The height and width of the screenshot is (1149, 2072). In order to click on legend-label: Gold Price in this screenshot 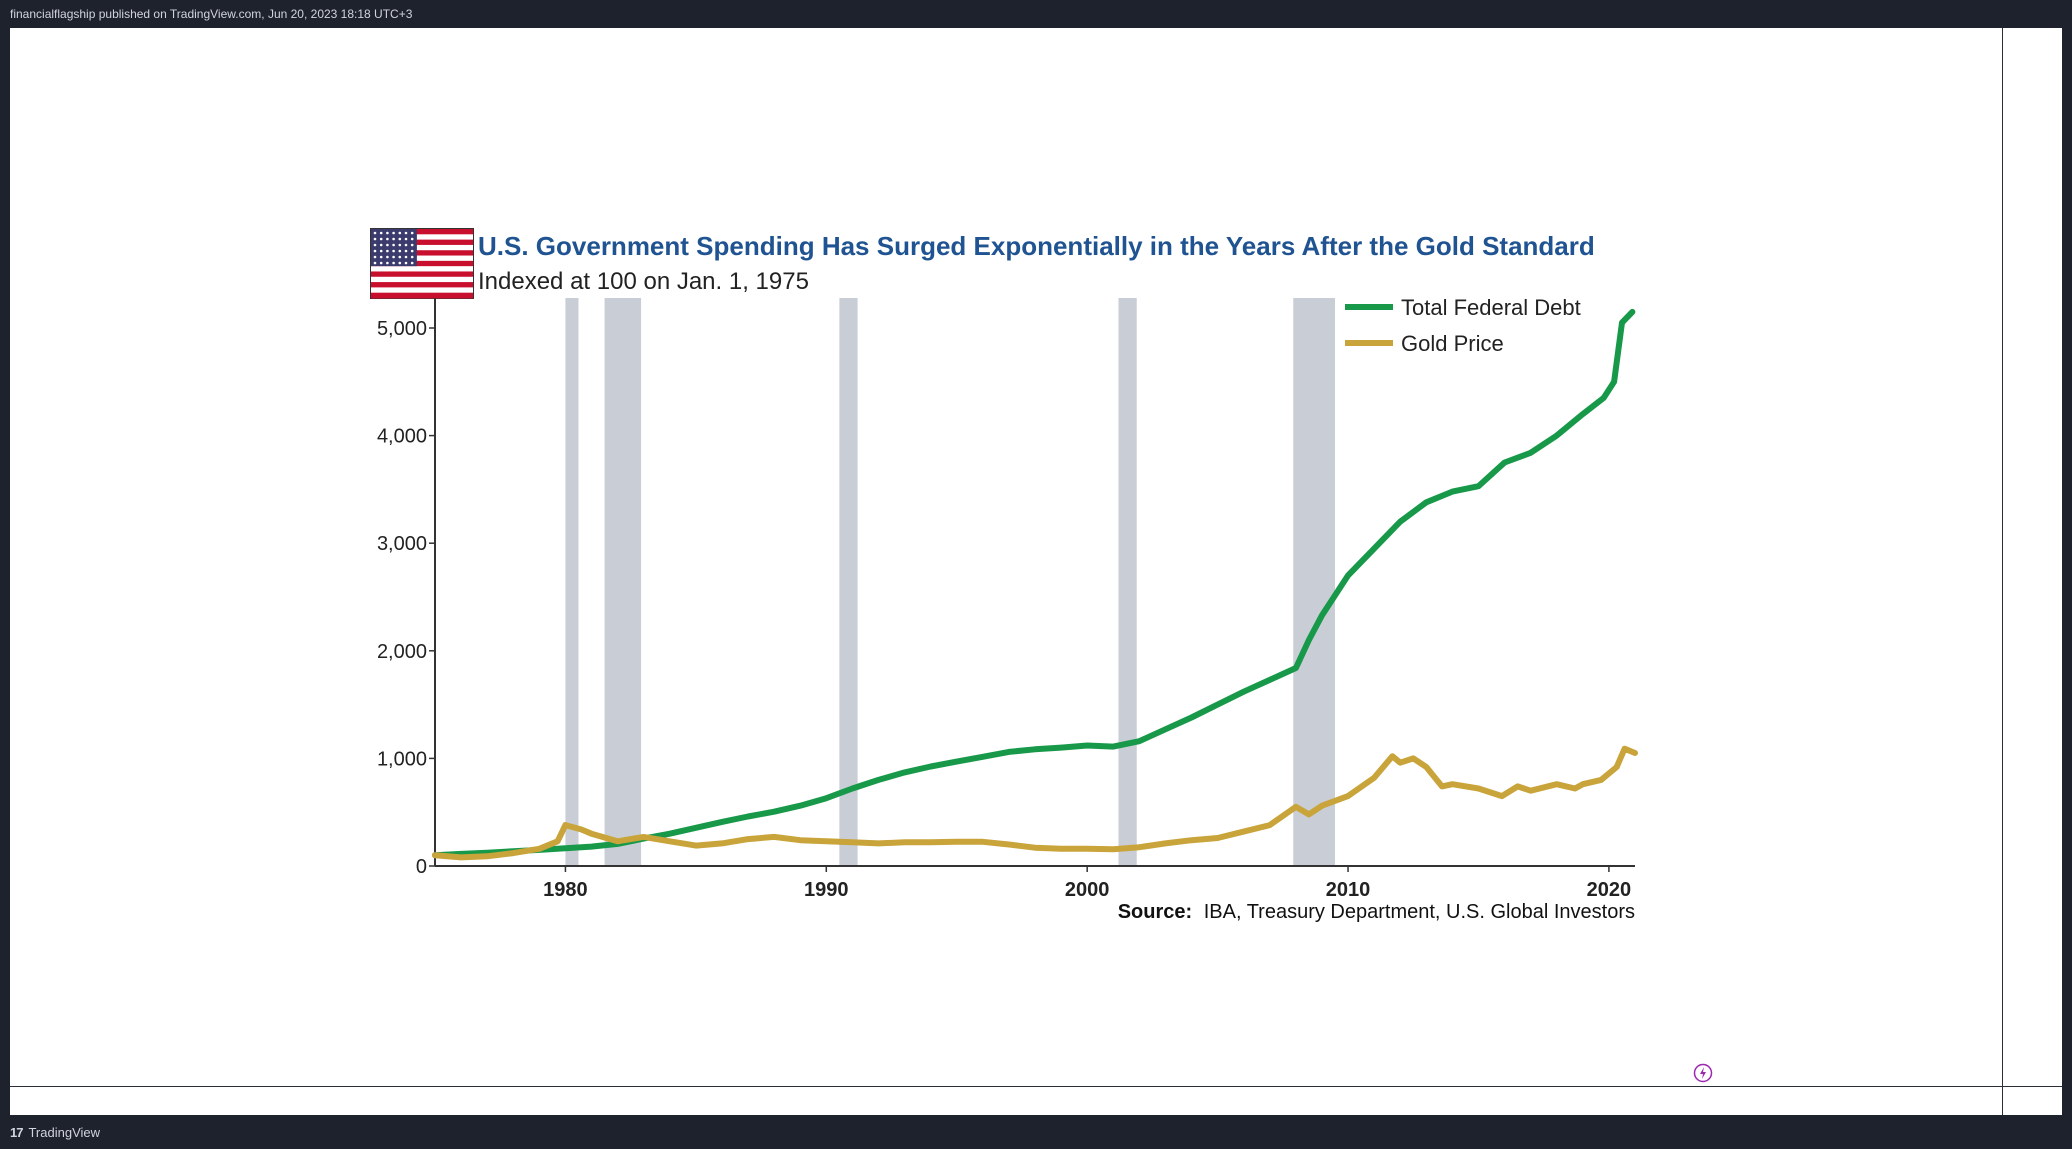, I will do `click(1452, 343)`.